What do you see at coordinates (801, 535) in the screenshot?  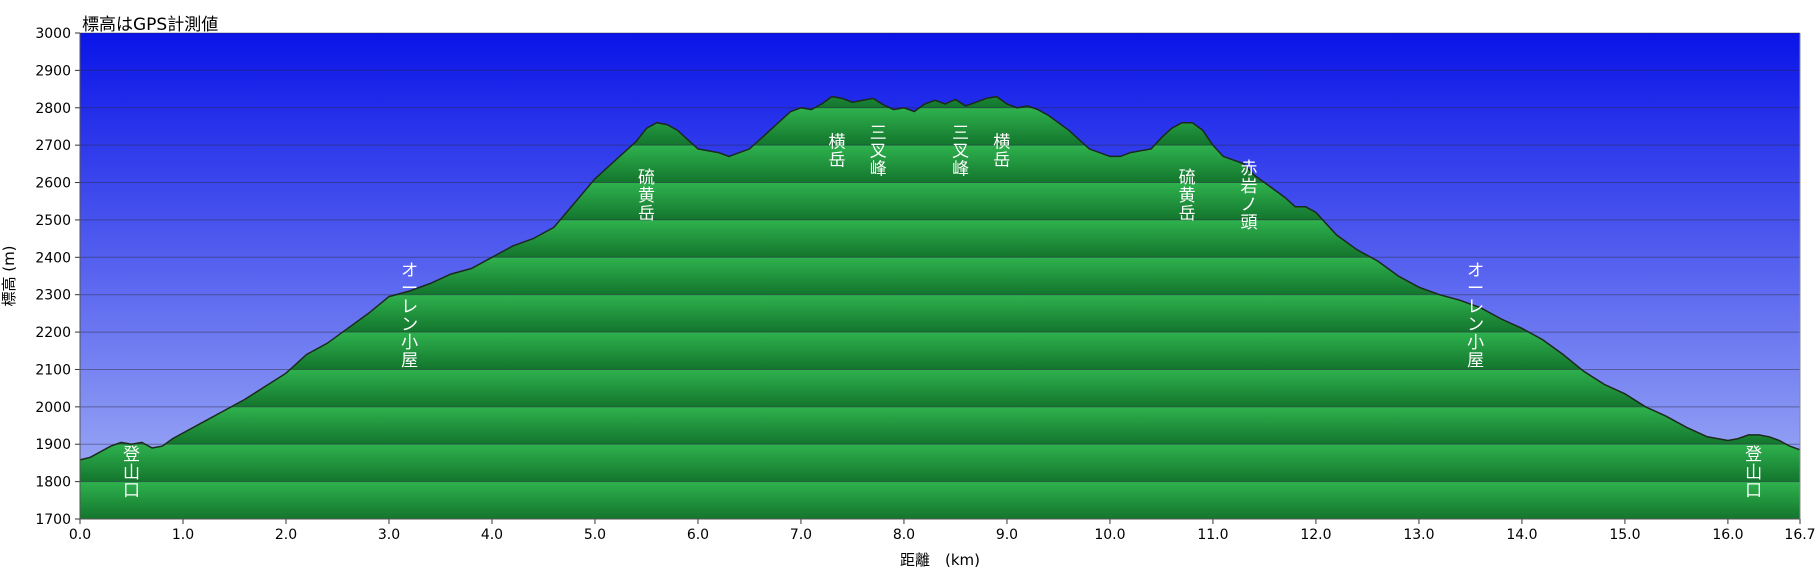 I see `x-tick-label: 7.0` at bounding box center [801, 535].